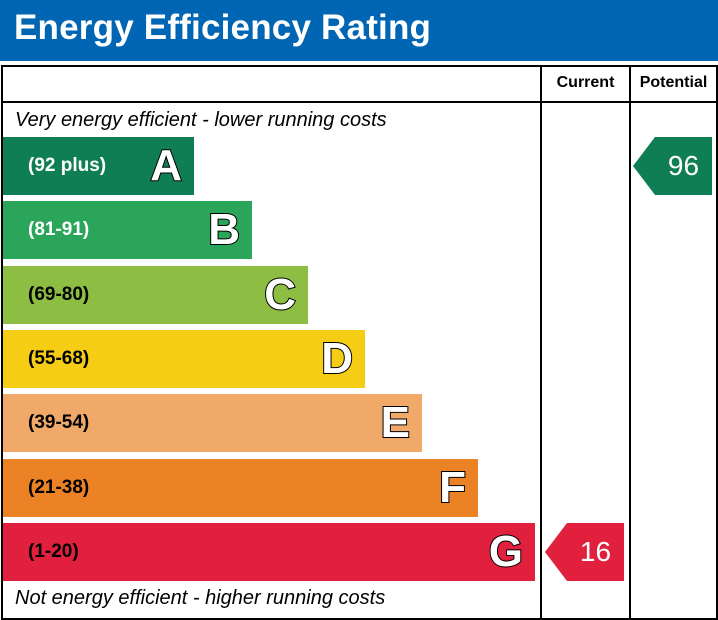 This screenshot has height=620, width=718. I want to click on band-range-label: (81-91), so click(59, 229).